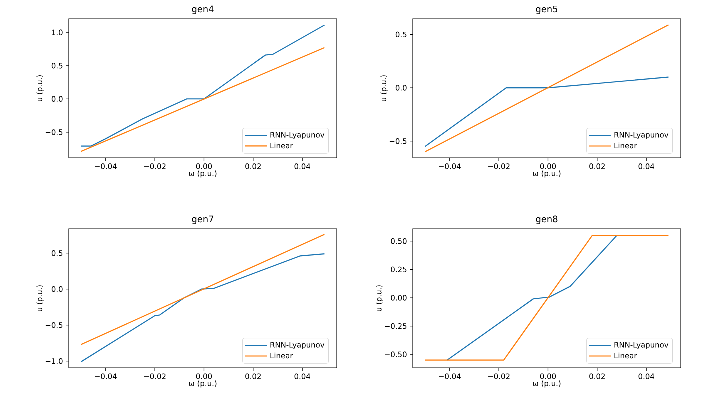 The height and width of the screenshot is (414, 704). I want to click on chart-title: gen8, so click(547, 220).